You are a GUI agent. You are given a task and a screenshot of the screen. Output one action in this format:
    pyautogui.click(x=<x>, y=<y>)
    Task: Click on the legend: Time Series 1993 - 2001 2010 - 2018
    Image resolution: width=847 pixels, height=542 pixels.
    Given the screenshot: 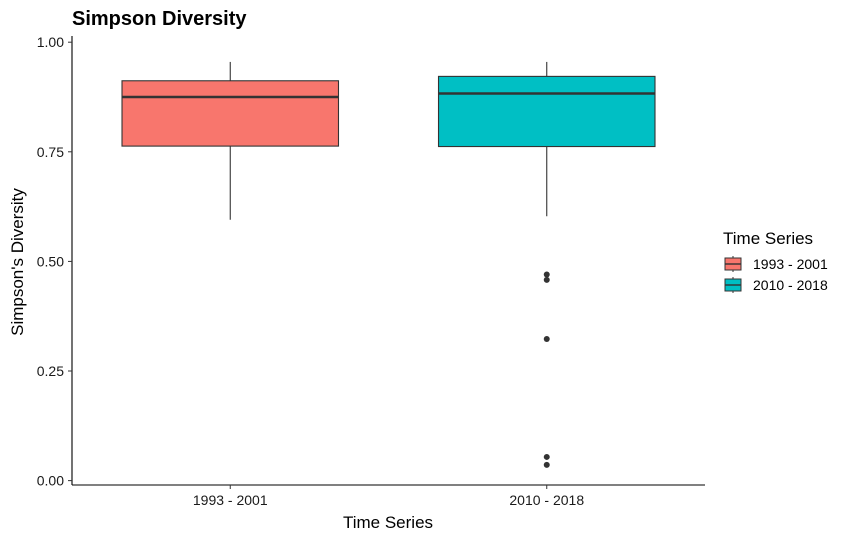 What is the action you would take?
    pyautogui.click(x=775, y=261)
    